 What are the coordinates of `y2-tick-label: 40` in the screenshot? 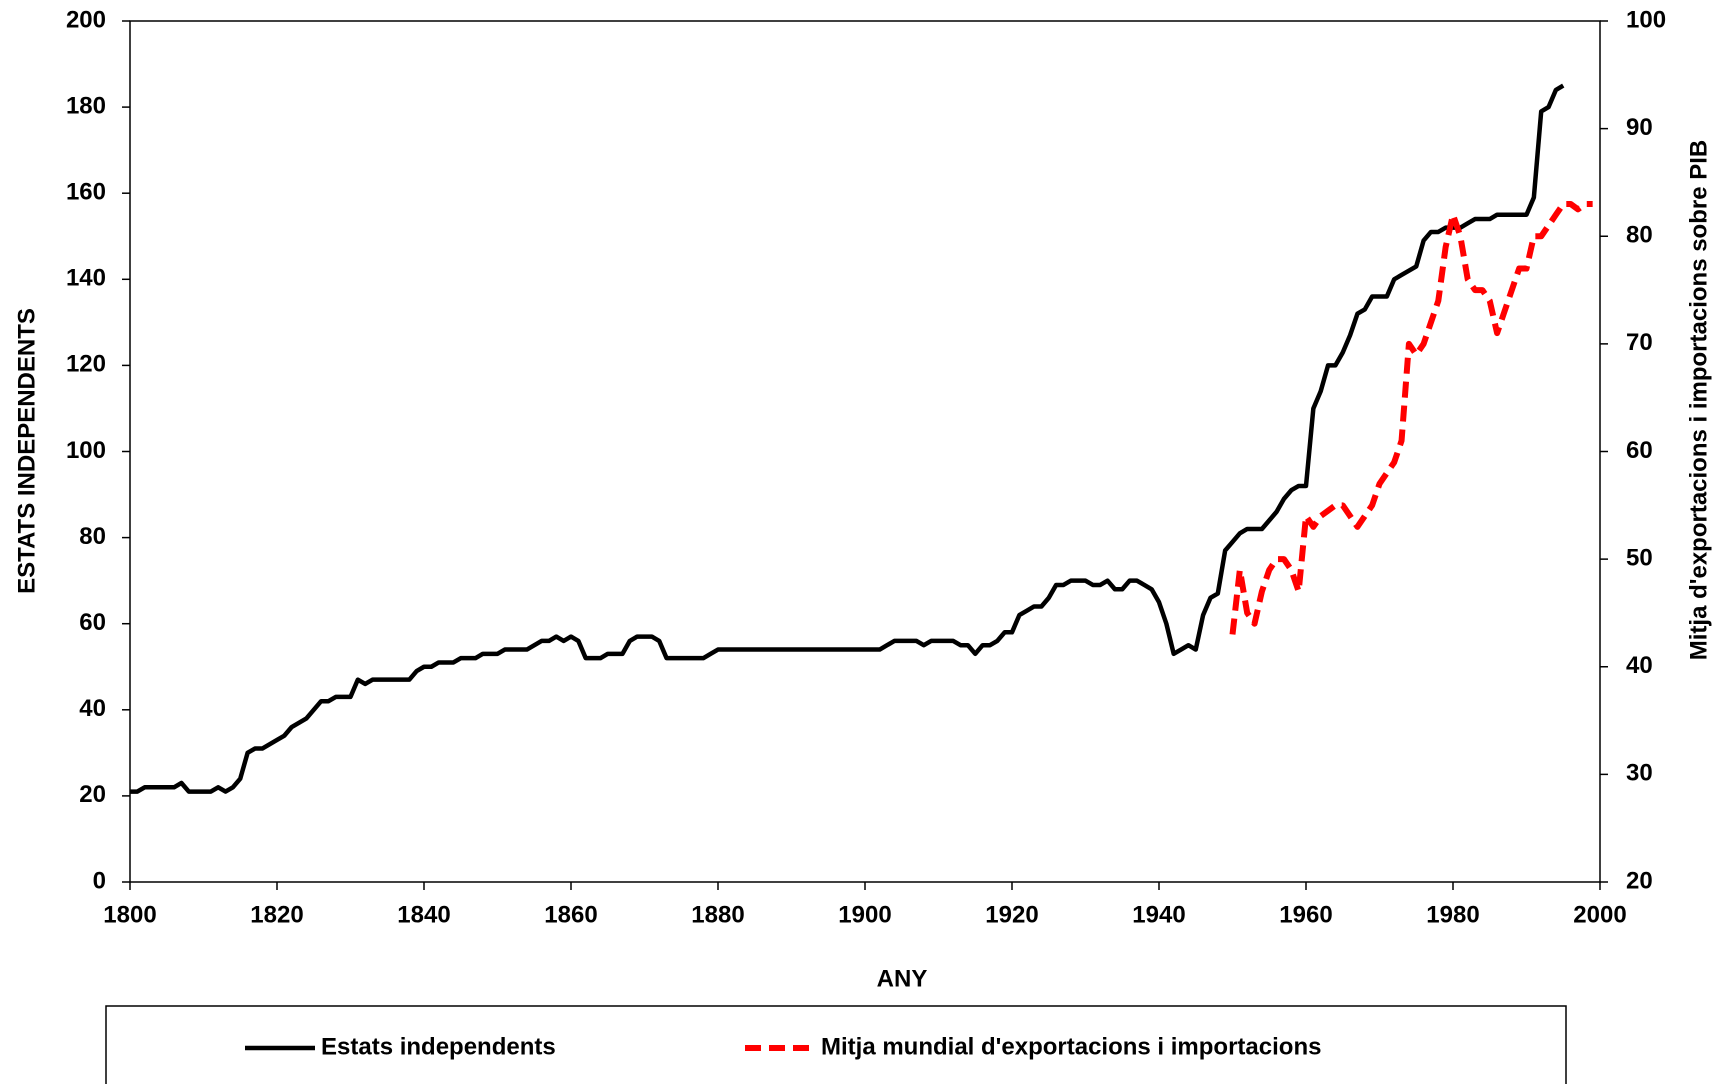 It's located at (1639, 665).